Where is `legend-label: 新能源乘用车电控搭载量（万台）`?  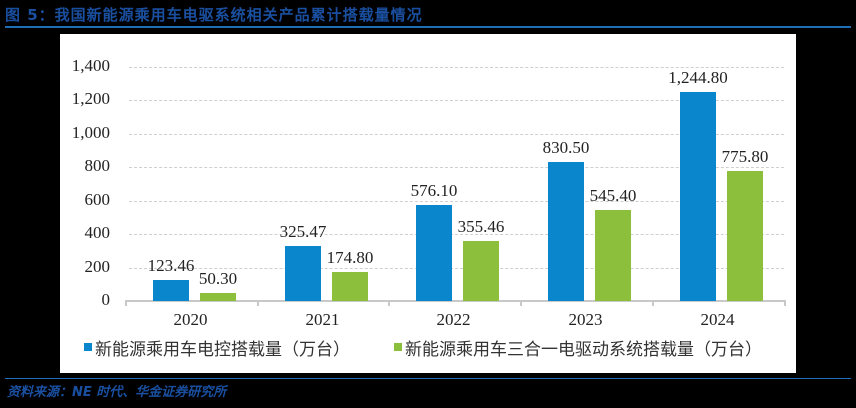 legend-label: 新能源乘用车电控搭载量（万台） is located at coordinates (222, 349).